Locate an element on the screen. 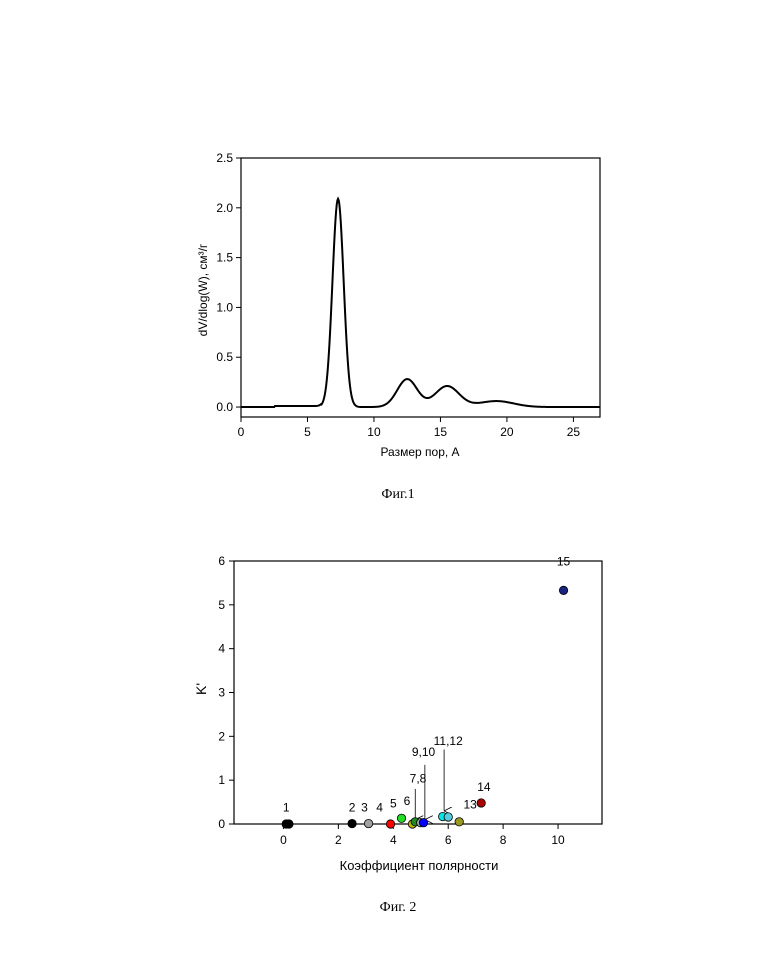 The width and height of the screenshot is (780, 965). chart2-ytick-label: 3 is located at coordinates (221, 693).